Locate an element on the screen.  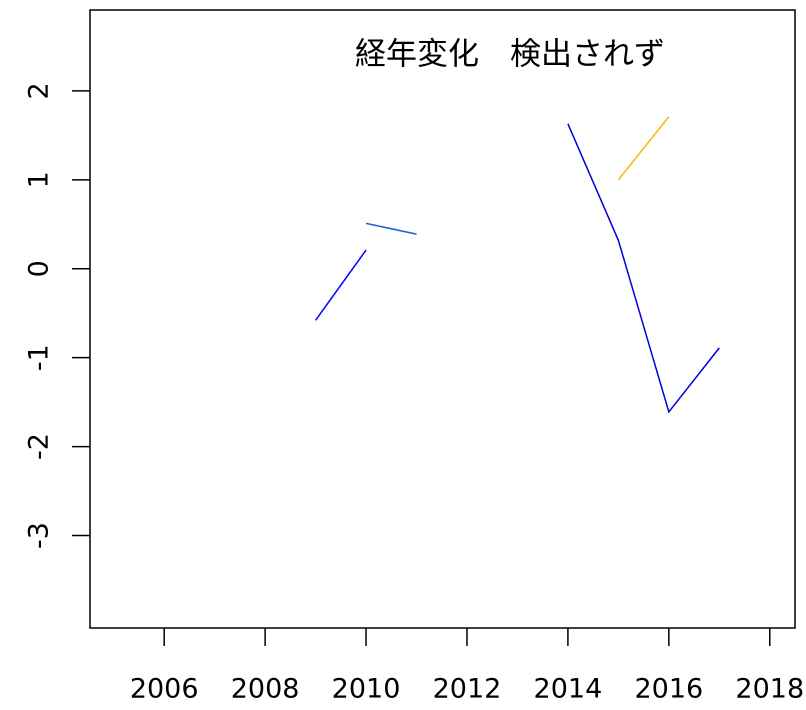
annotation: 経年変化 検出されず is located at coordinates (510, 55).